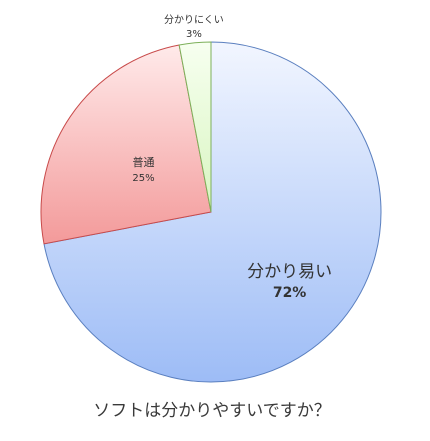 Image resolution: width=430 pixels, height=441 pixels. Describe the element at coordinates (143, 178) in the screenshot. I see `slice-pct-label-1: 25%` at that location.